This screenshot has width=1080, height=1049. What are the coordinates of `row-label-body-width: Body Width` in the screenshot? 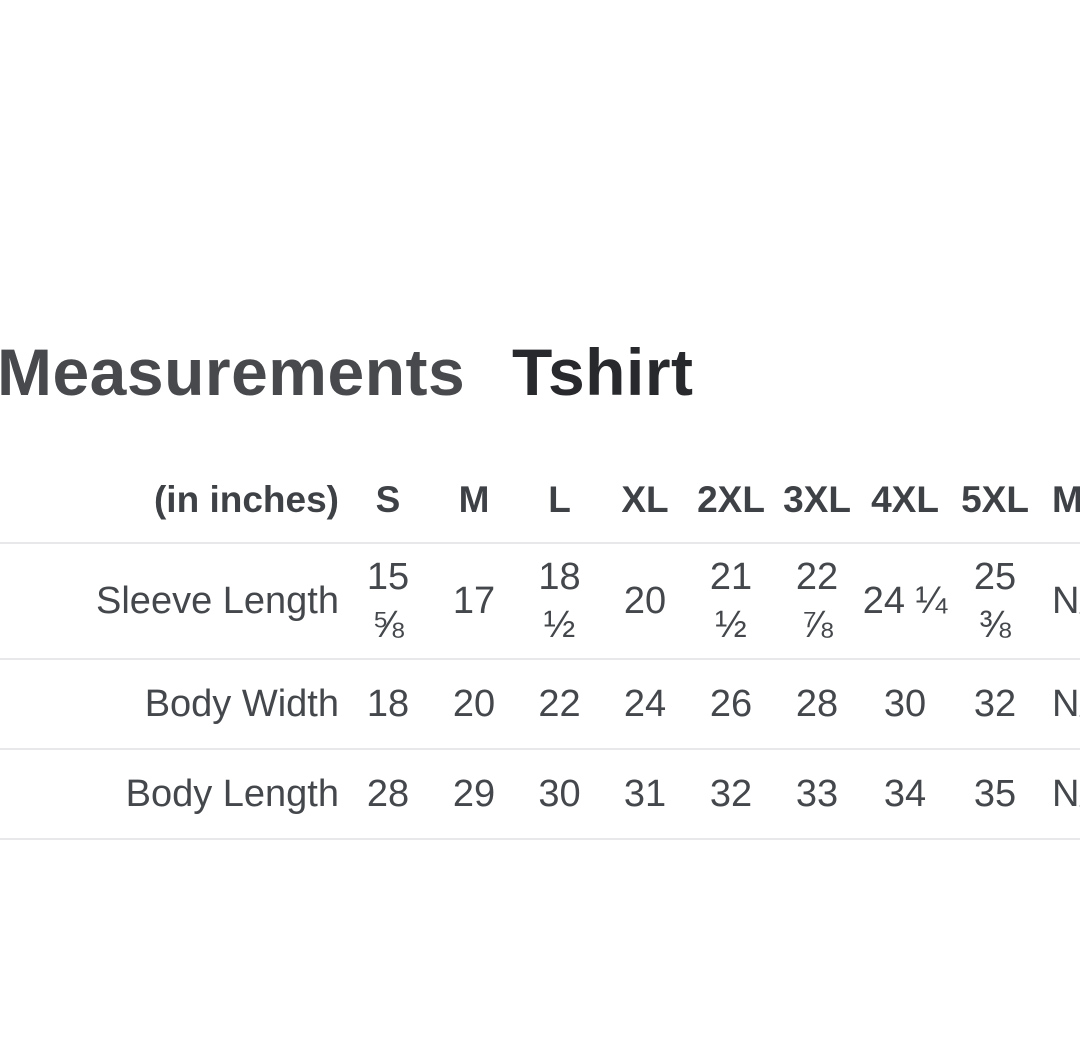 It's located at (172, 704).